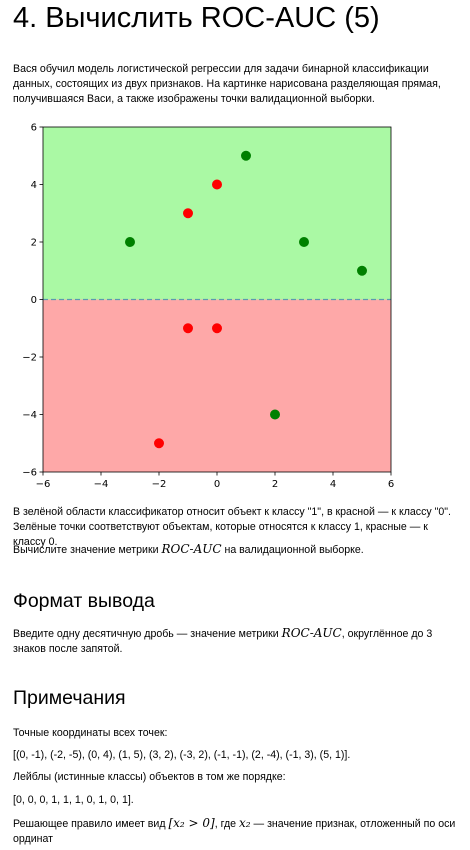 The image size is (470, 850). What do you see at coordinates (69, 698) in the screenshot?
I see `notes-heading: Примечания` at bounding box center [69, 698].